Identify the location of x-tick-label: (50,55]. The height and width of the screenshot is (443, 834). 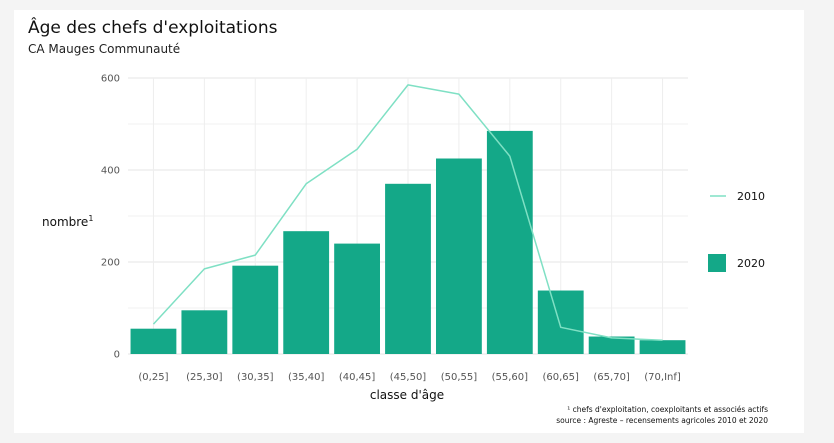
(459, 377).